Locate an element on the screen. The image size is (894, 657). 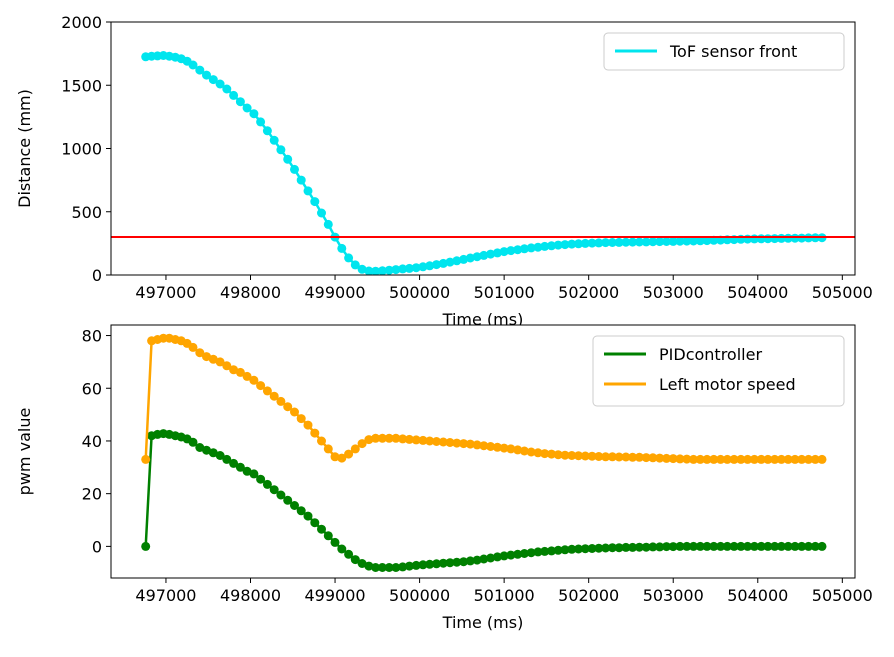
x-tick-label: 505000 is located at coordinates (842, 595).